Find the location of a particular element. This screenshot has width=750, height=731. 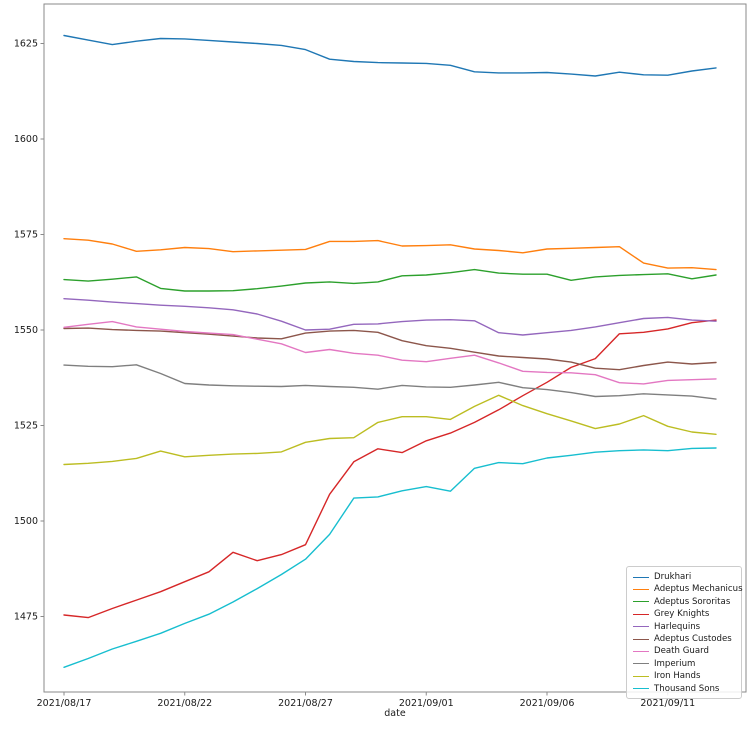

legend-label: Harlequins is located at coordinates (677, 626).